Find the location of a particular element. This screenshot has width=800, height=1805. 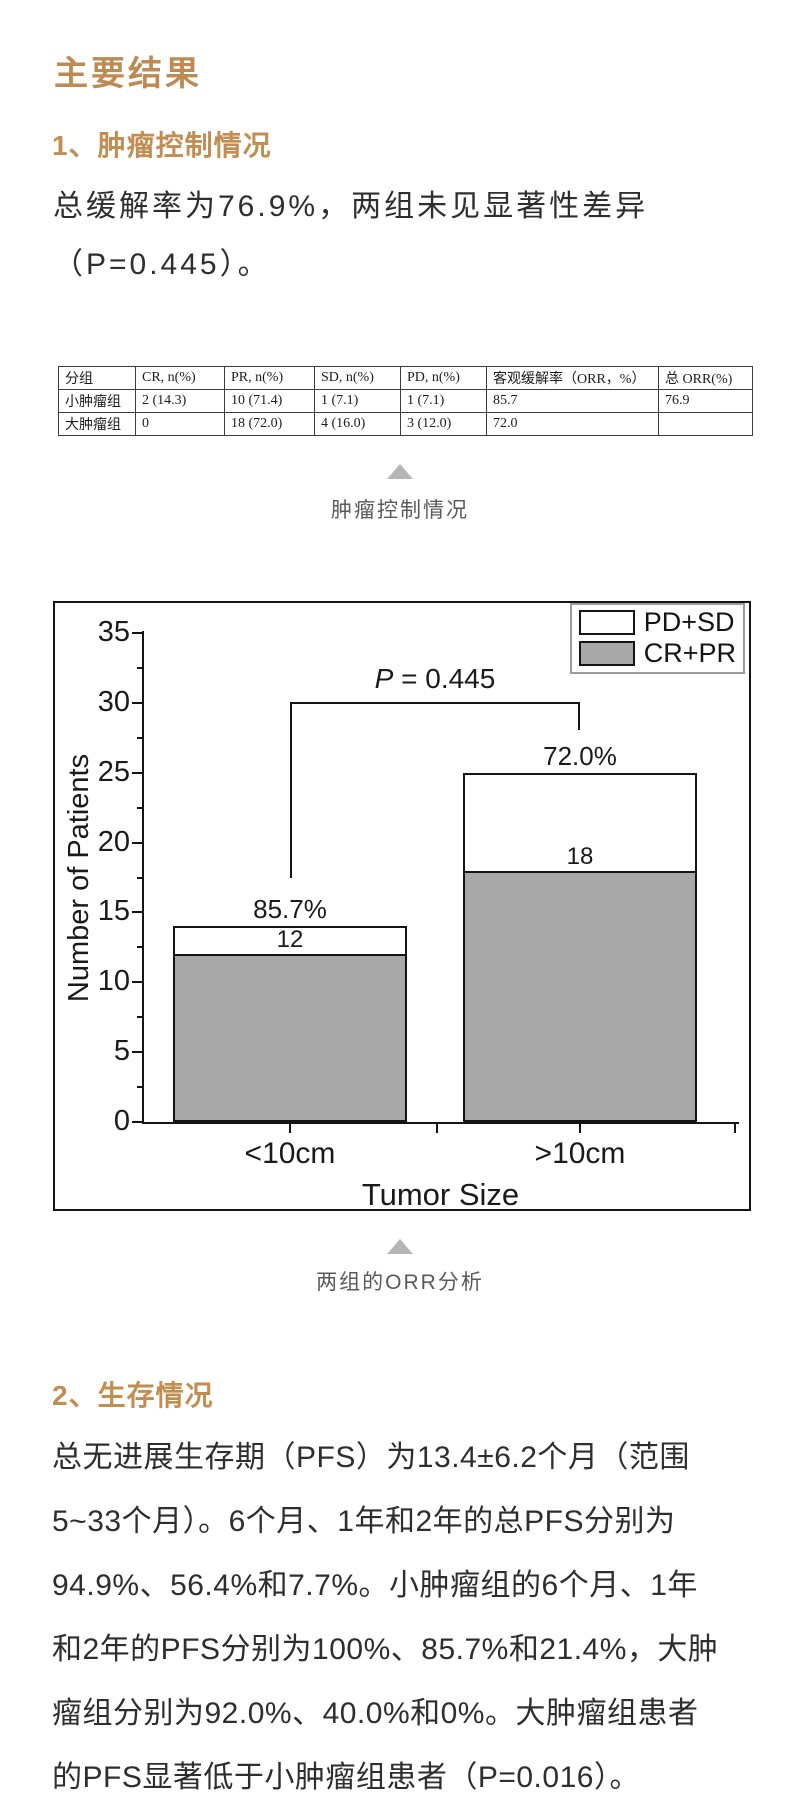

table-cell: 4 (16.0) is located at coordinates (357, 424).